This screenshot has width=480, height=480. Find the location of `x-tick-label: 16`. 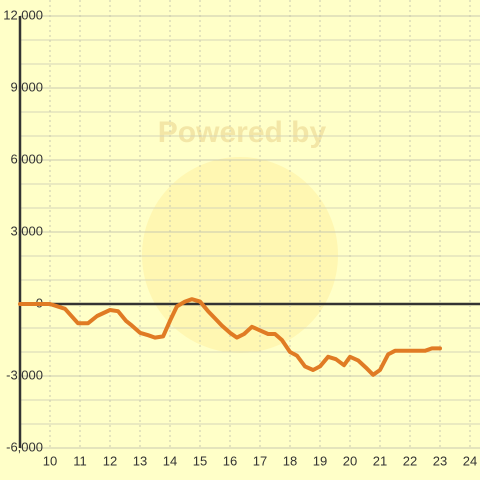

x-tick-label: 16 is located at coordinates (230, 460).